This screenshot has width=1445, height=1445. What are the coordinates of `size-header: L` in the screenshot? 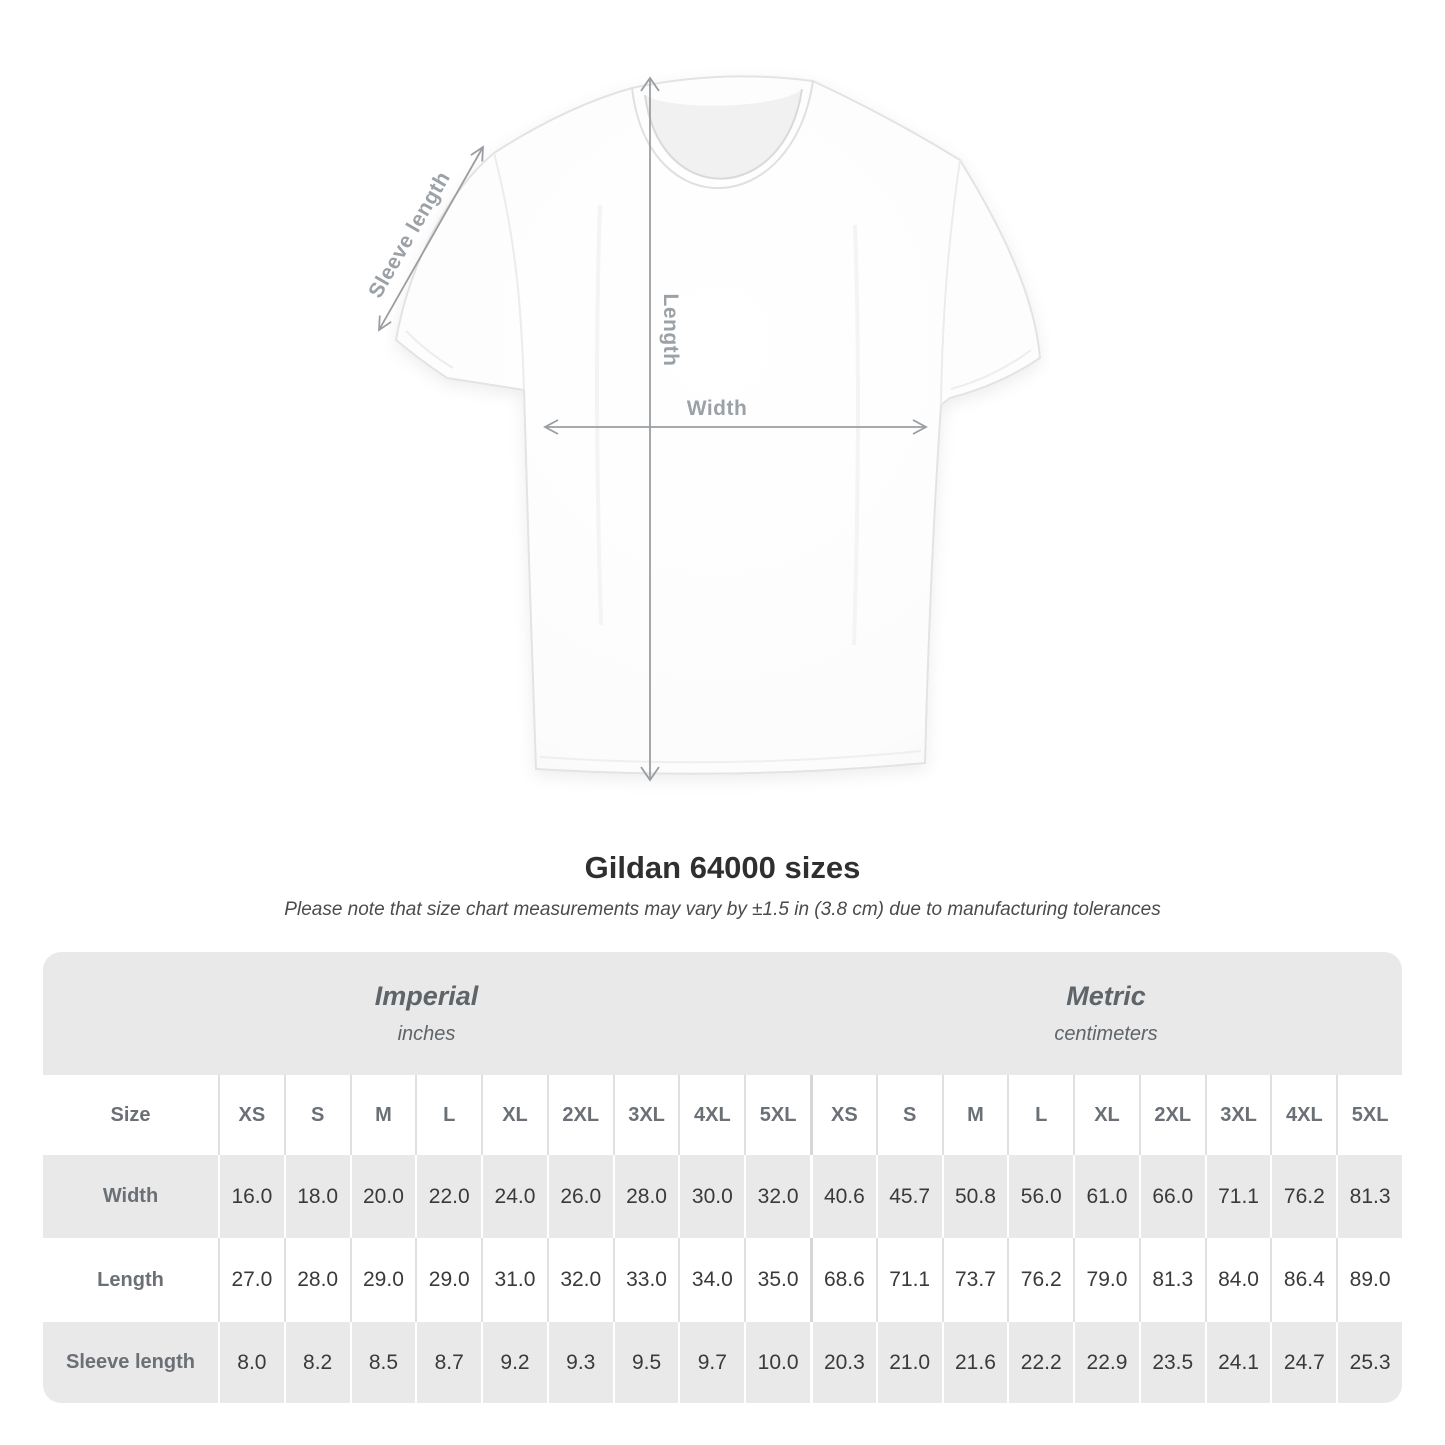 It's located at (448, 1115).